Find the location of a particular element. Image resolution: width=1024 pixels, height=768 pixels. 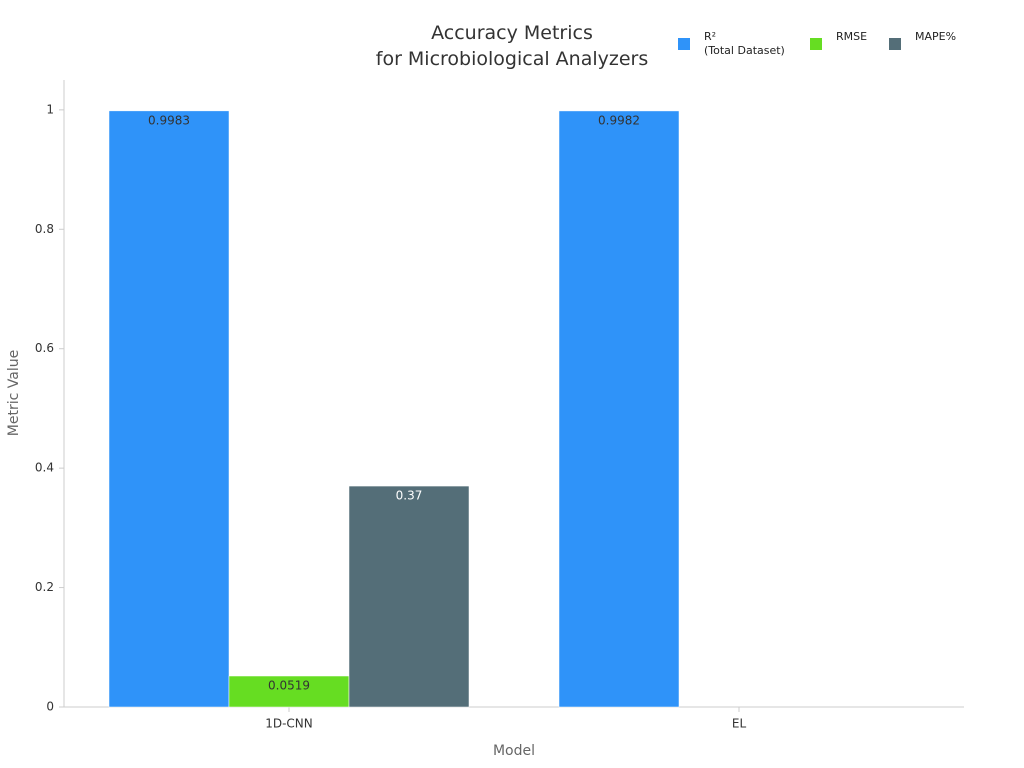

y-tick-label: 0.6 is located at coordinates (44, 348).